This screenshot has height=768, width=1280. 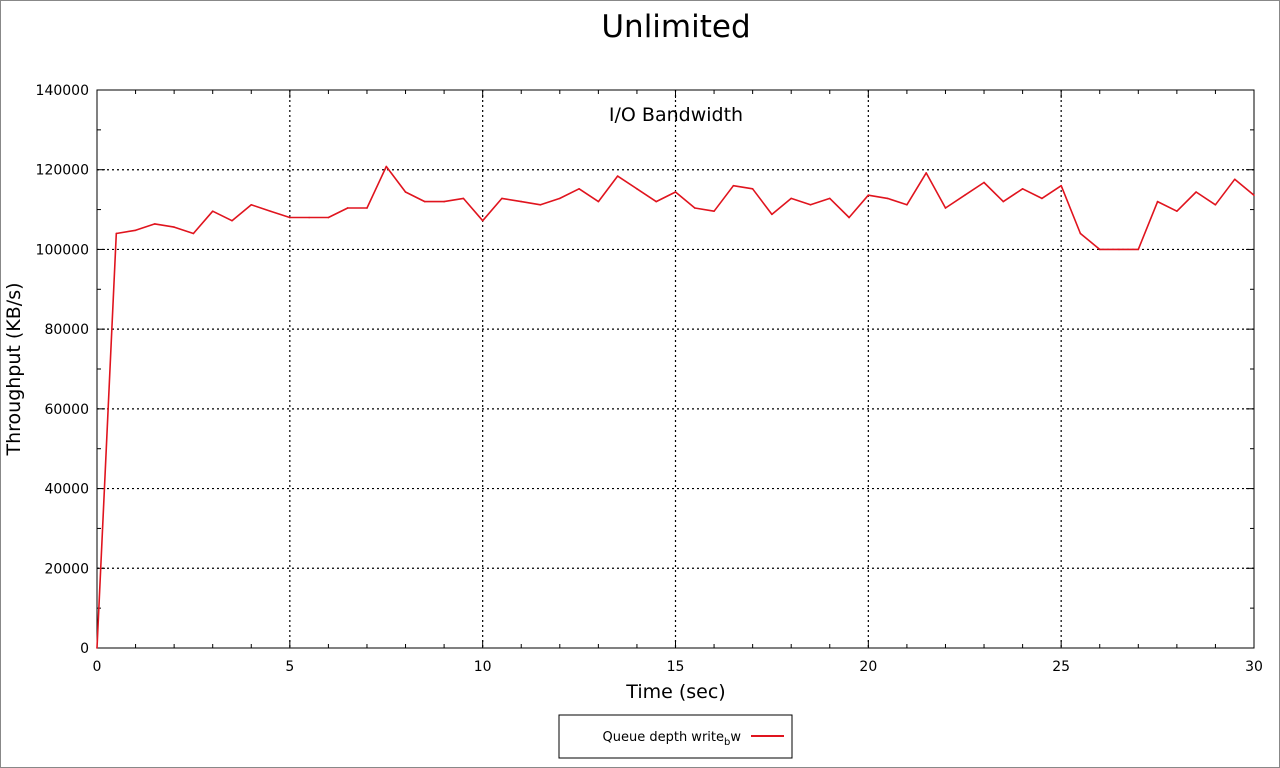 What do you see at coordinates (84, 649) in the screenshot?
I see `y-tick-label: 0` at bounding box center [84, 649].